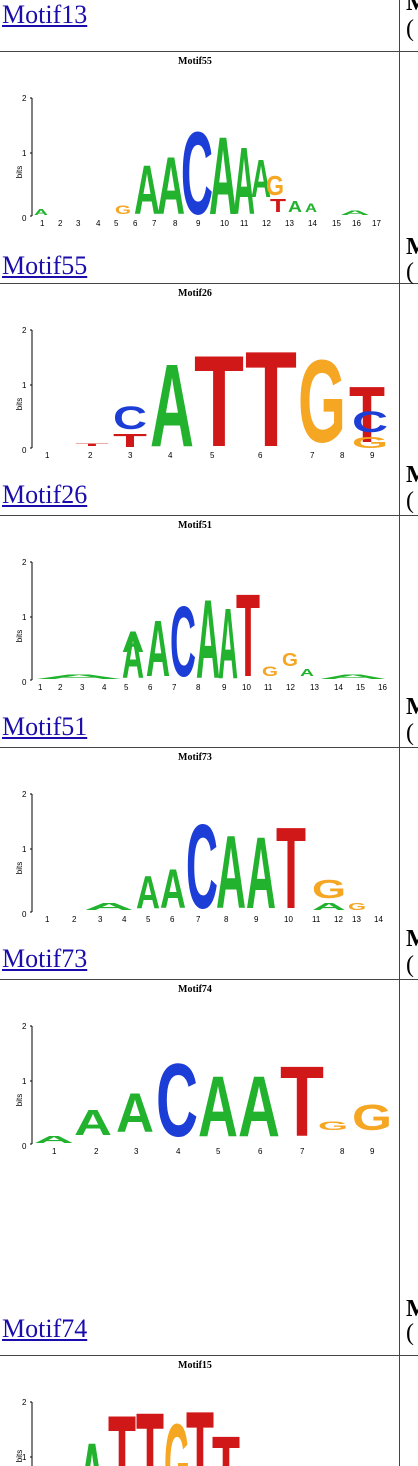 The height and width of the screenshot is (1466, 418). Describe the element at coordinates (195, 757) in the screenshot. I see `logo-title: Motif73` at that location.